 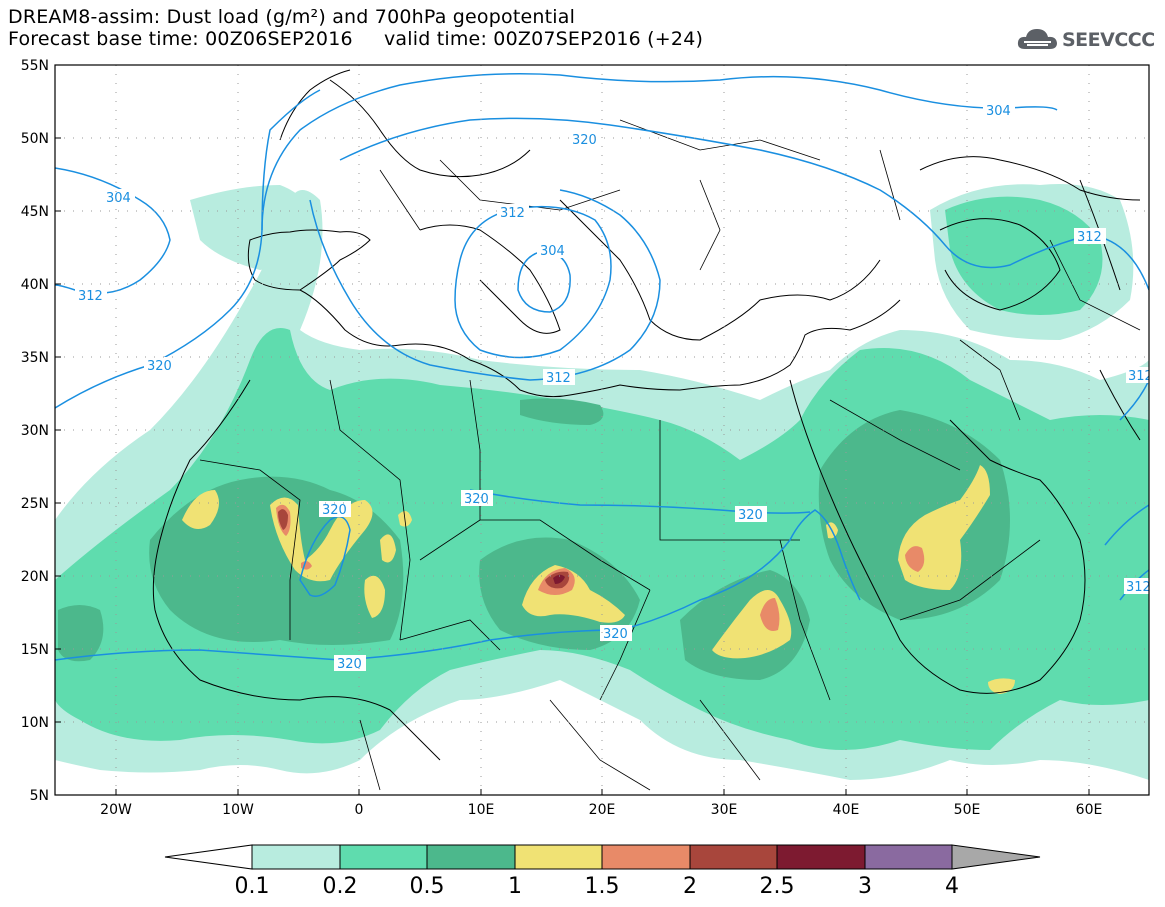 What do you see at coordinates (865, 886) in the screenshot?
I see `colorbar-tick: 3` at bounding box center [865, 886].